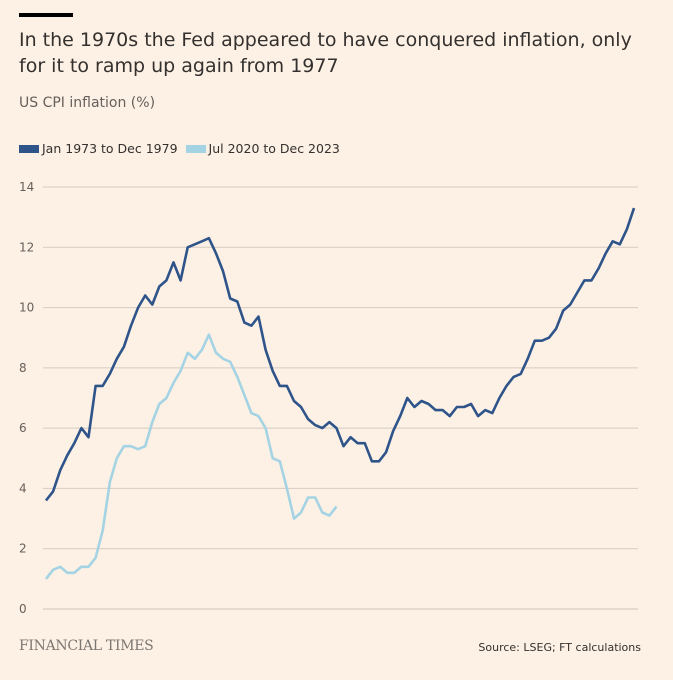  I want to click on legend-item-2020: Jul 2020 to Dec 2023, so click(262, 148).